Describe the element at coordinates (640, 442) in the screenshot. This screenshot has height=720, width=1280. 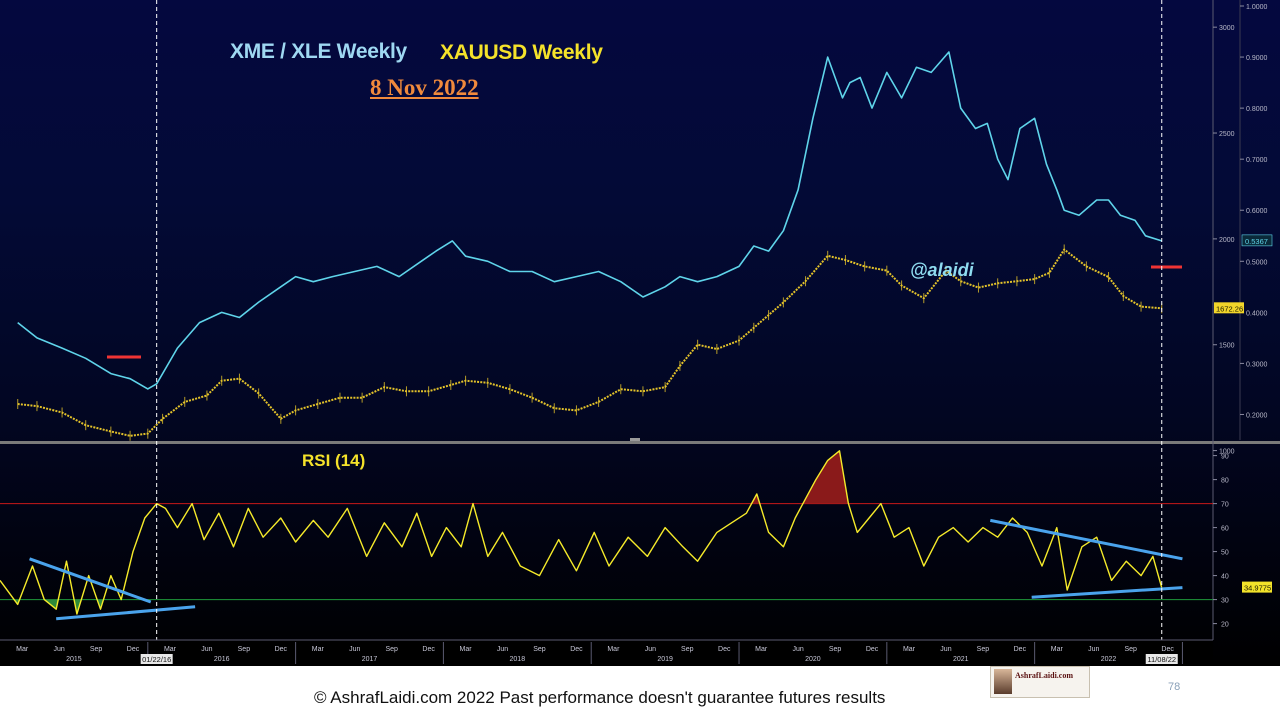
I see `panel-separator` at that location.